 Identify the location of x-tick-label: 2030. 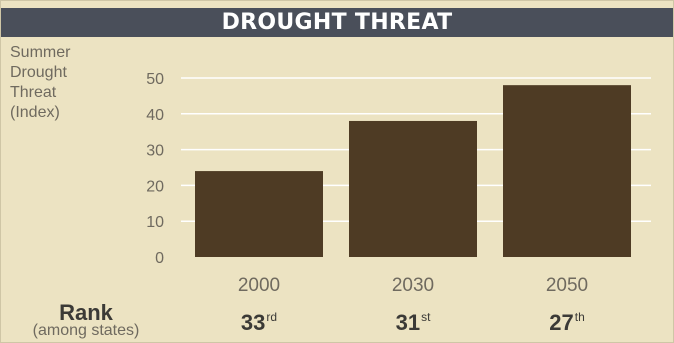
(413, 285).